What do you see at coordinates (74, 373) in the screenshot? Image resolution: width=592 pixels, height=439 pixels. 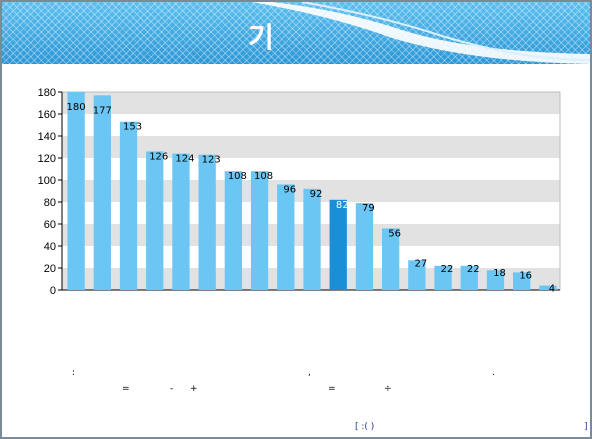 I see `note-colon: :` at bounding box center [74, 373].